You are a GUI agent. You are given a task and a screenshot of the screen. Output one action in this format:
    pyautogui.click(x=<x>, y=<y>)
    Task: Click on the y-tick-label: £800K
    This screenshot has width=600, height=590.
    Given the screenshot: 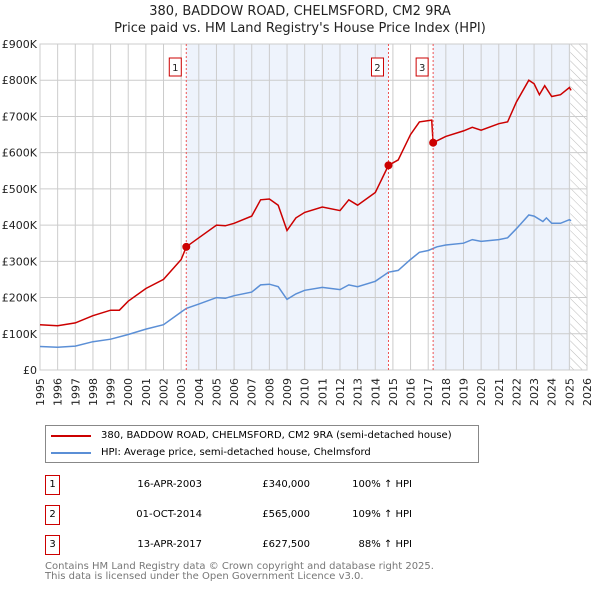 What is the action you would take?
    pyautogui.click(x=20, y=80)
    